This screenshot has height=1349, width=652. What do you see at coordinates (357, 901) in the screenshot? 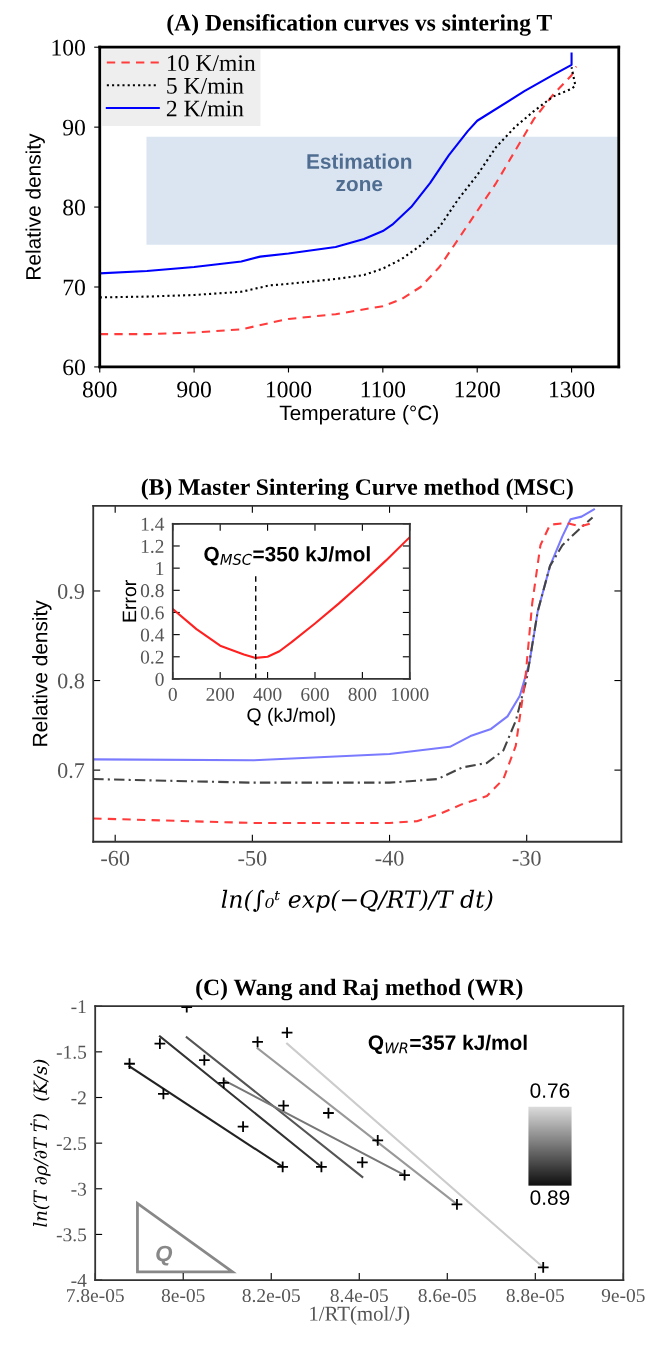
I see `x-axis-title: ln(∫₀ᵗ exp(−Q/RT)/T dt)` at bounding box center [357, 901].